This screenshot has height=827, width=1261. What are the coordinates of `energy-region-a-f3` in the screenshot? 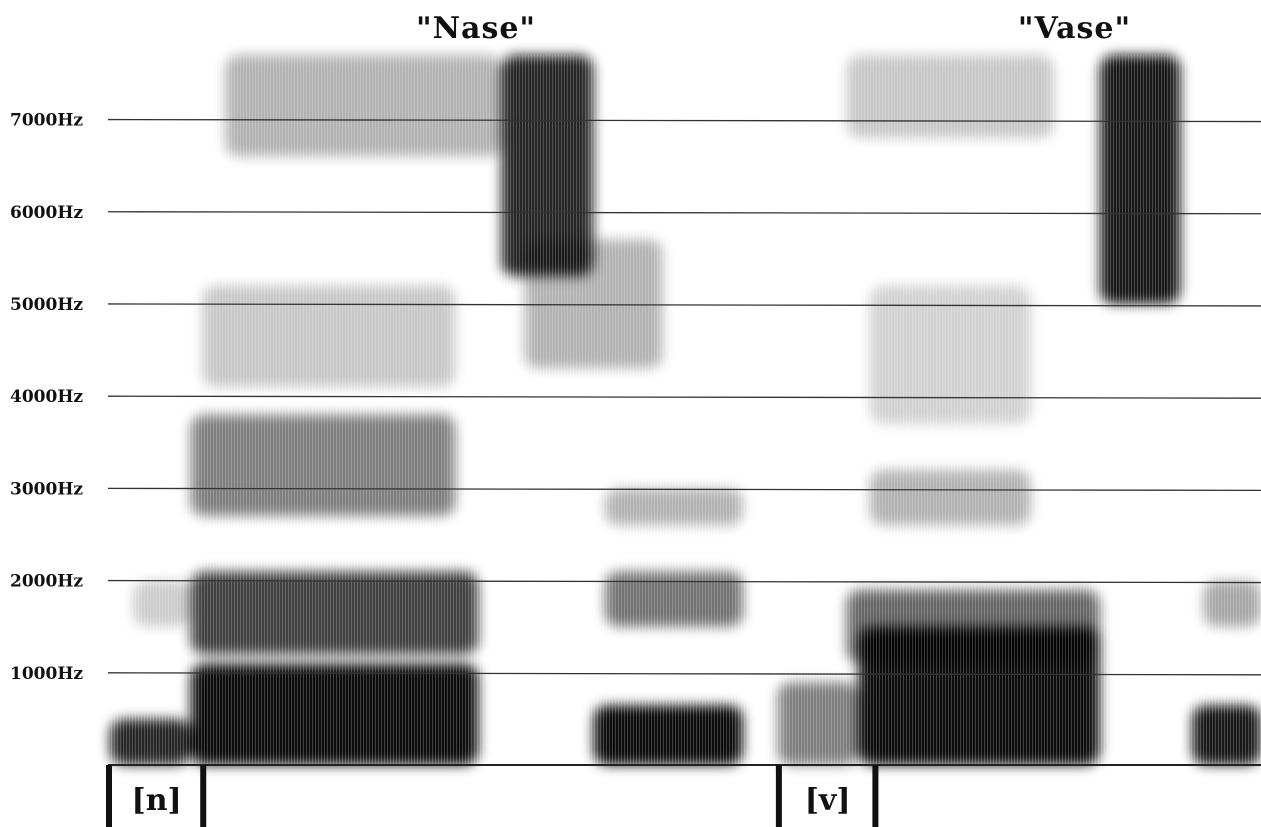 It's located at (323, 465).